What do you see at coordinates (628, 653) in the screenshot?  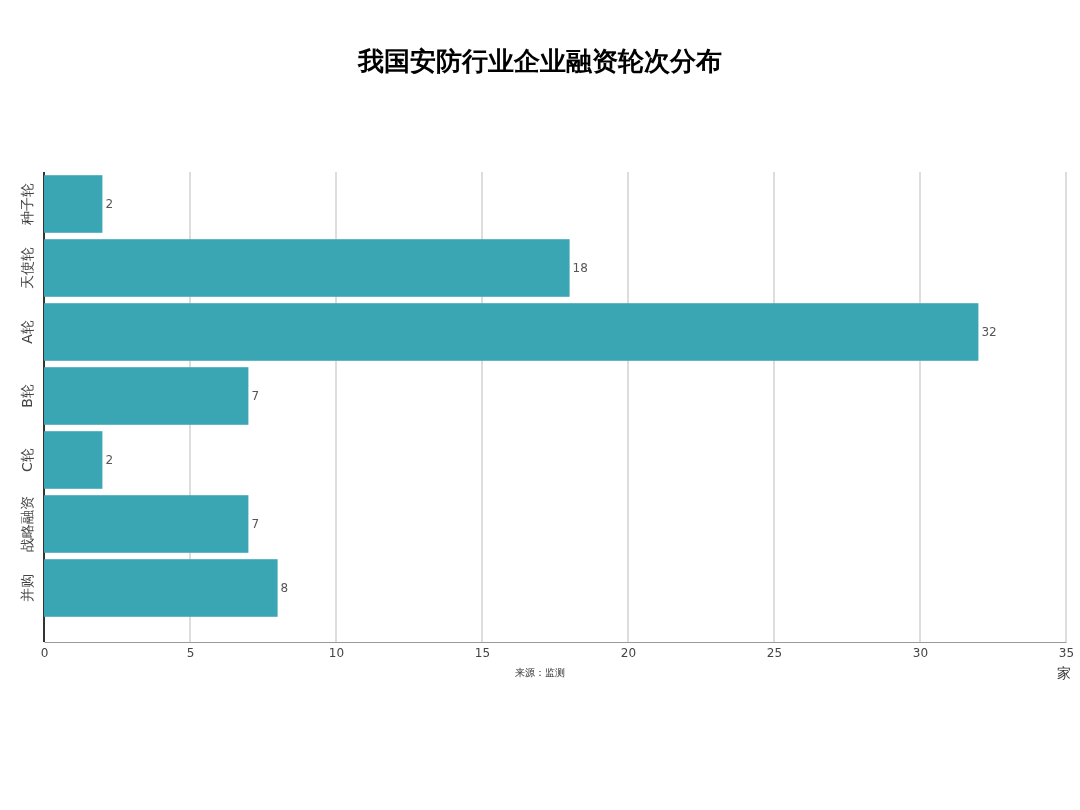 I see `x-tick-label: 20` at bounding box center [628, 653].